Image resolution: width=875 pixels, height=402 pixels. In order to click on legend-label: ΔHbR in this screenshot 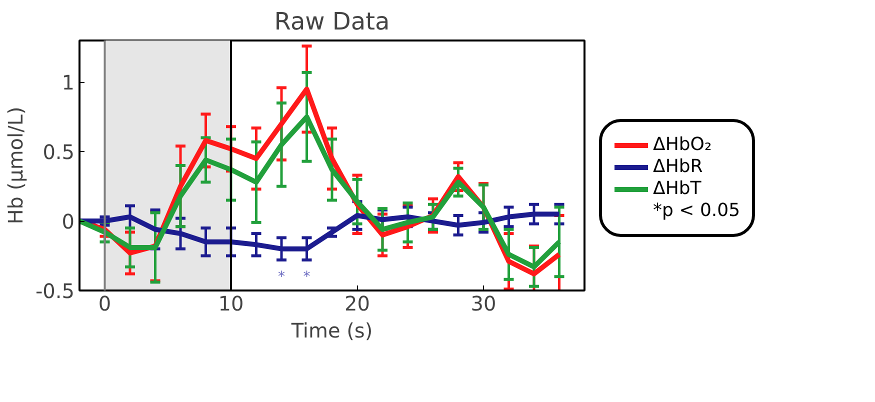, I will do `click(678, 167)`.